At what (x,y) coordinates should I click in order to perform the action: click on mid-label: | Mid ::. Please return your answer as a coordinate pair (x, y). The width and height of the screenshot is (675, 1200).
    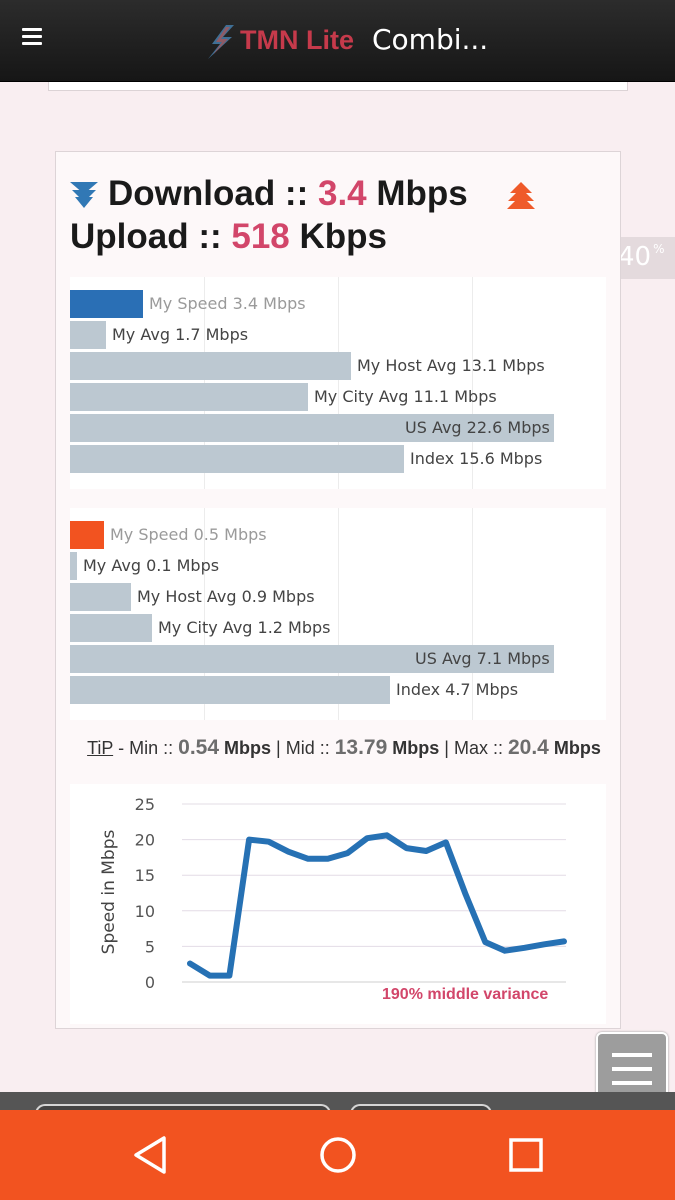
    Looking at the image, I should click on (303, 748).